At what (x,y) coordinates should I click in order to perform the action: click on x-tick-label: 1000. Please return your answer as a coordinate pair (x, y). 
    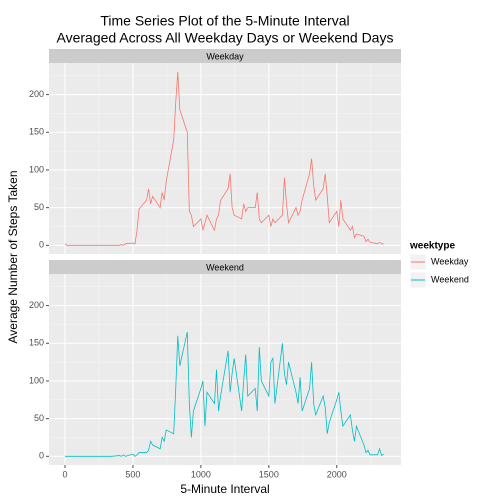
    Looking at the image, I should click on (201, 474).